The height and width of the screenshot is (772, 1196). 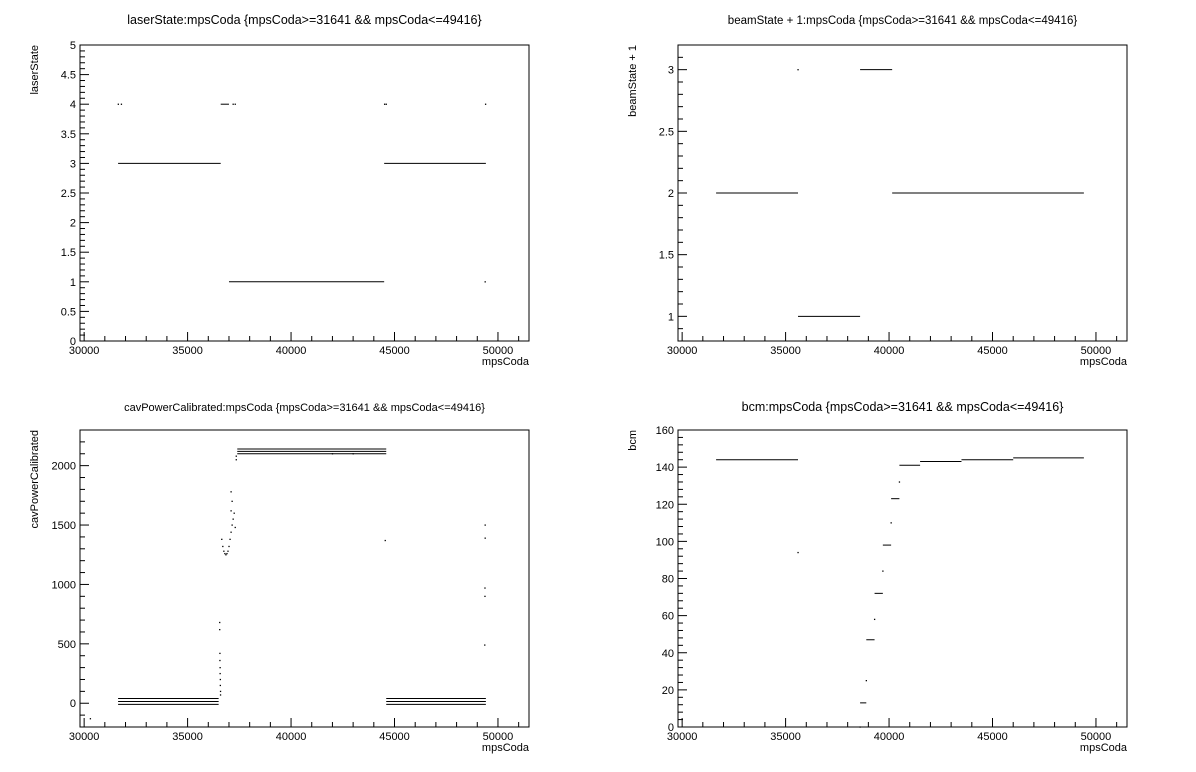 What do you see at coordinates (394, 351) in the screenshot?
I see `x-tick-label: 45000` at bounding box center [394, 351].